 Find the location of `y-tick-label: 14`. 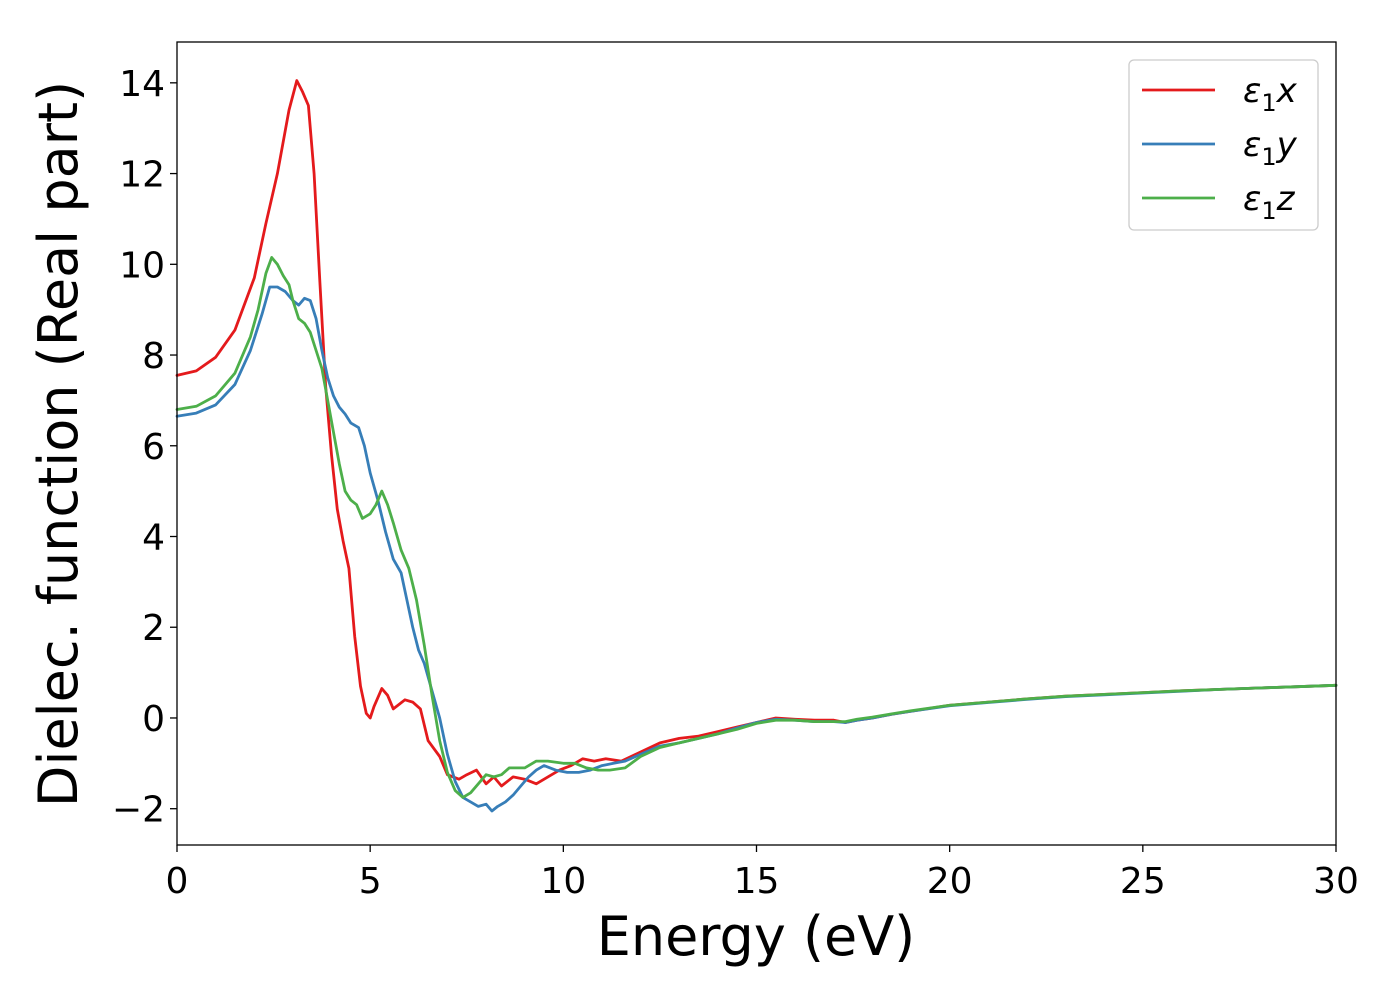

y-tick-label: 14 is located at coordinates (142, 84).